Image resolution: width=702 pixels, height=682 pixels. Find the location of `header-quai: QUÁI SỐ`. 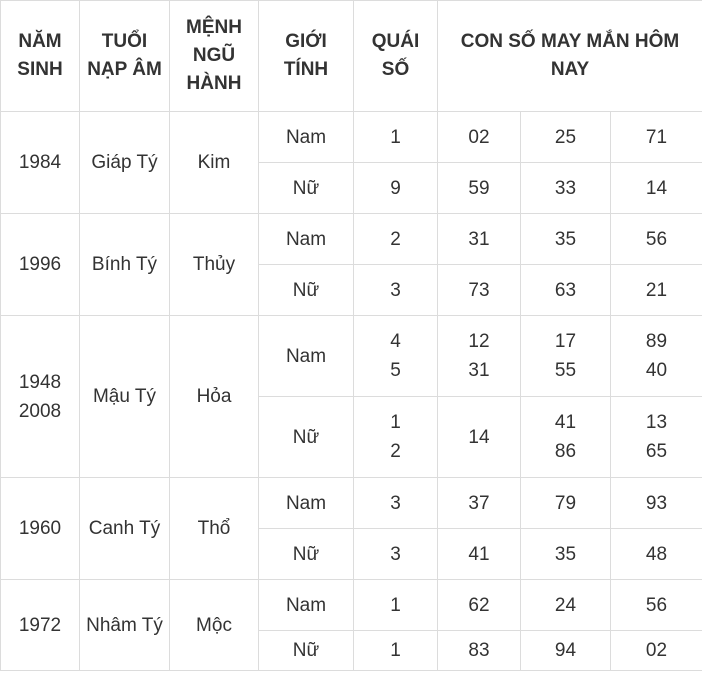

header-quai: QUÁI SỐ is located at coordinates (395, 56).